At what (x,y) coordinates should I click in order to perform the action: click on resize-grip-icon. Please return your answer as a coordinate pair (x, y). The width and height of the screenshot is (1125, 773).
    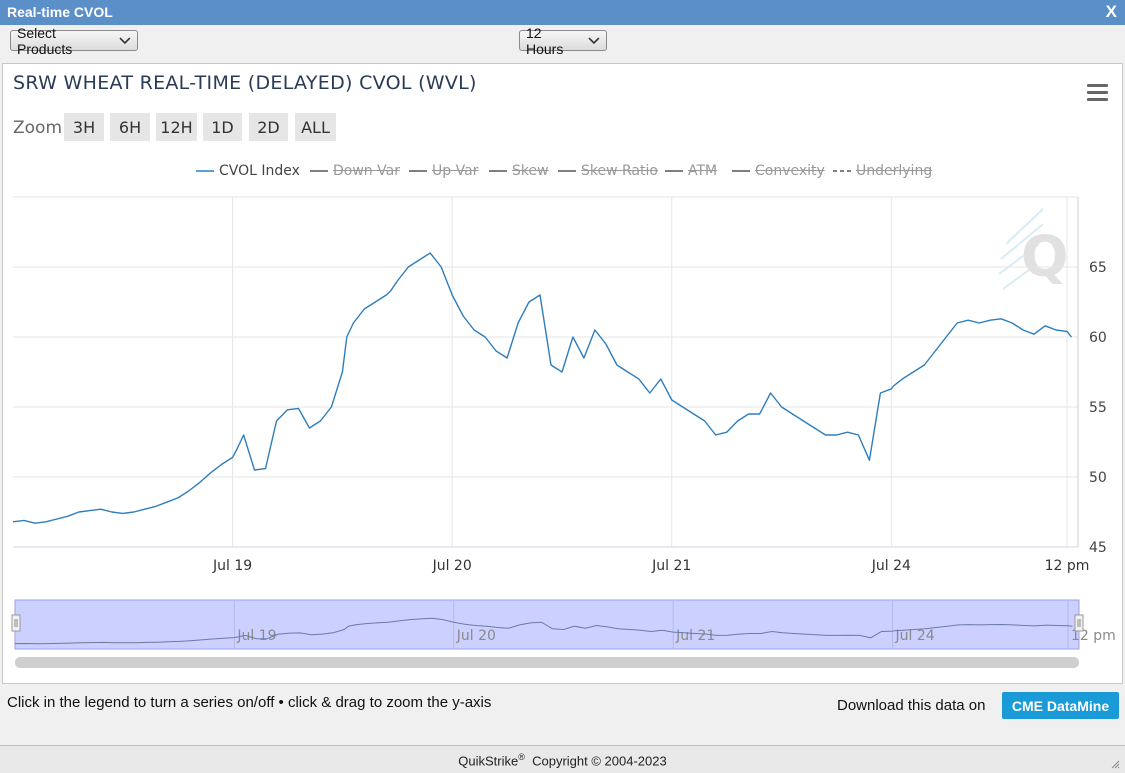
    Looking at the image, I should click on (1115, 764).